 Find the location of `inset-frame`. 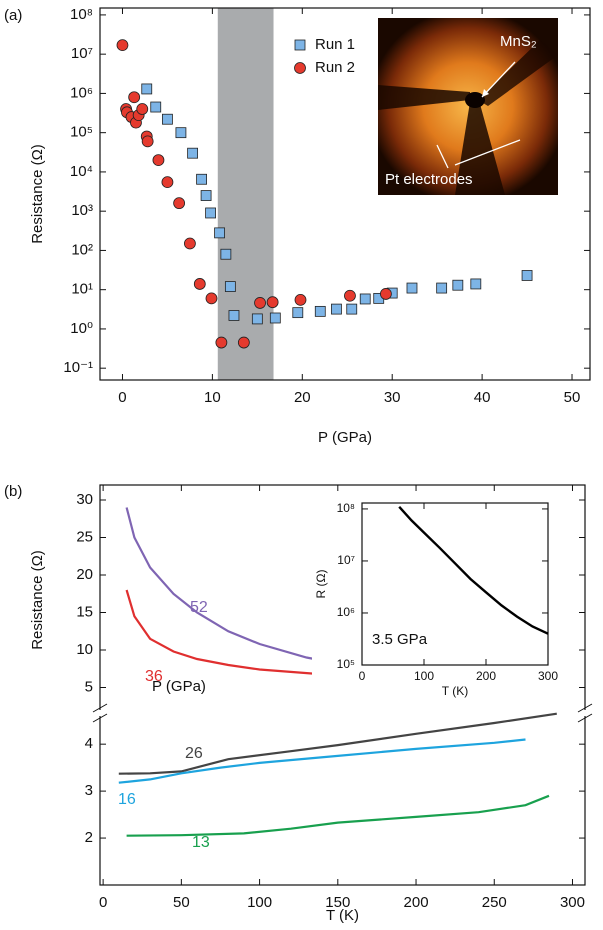

inset-frame is located at coordinates (455, 584).